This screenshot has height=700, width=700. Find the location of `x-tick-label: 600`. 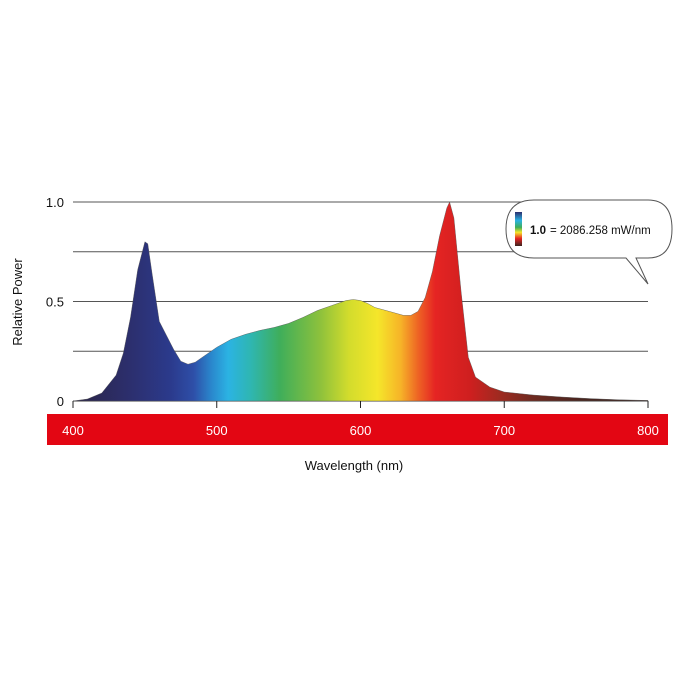

x-tick-label: 600 is located at coordinates (361, 430).